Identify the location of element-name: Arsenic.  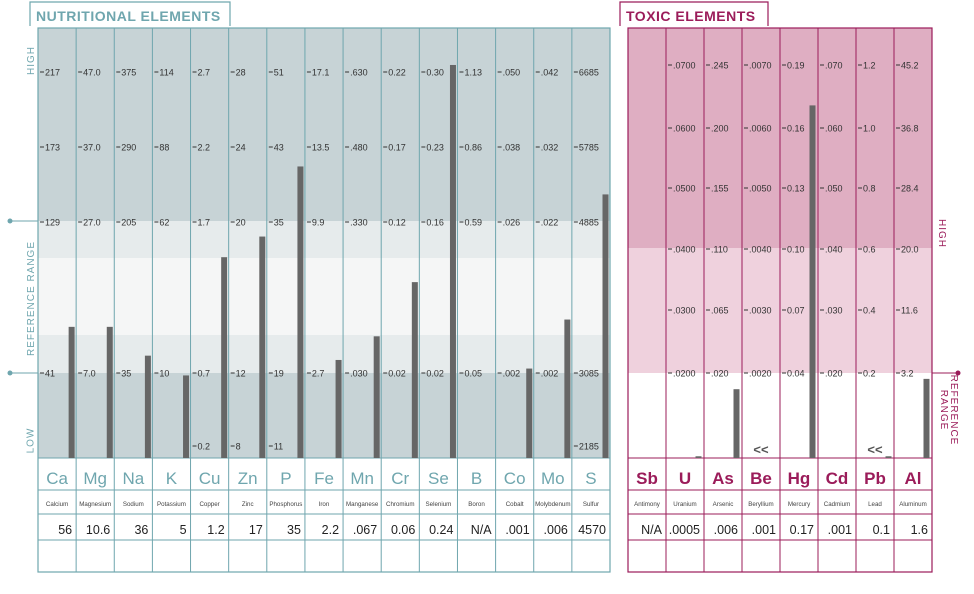
(723, 504).